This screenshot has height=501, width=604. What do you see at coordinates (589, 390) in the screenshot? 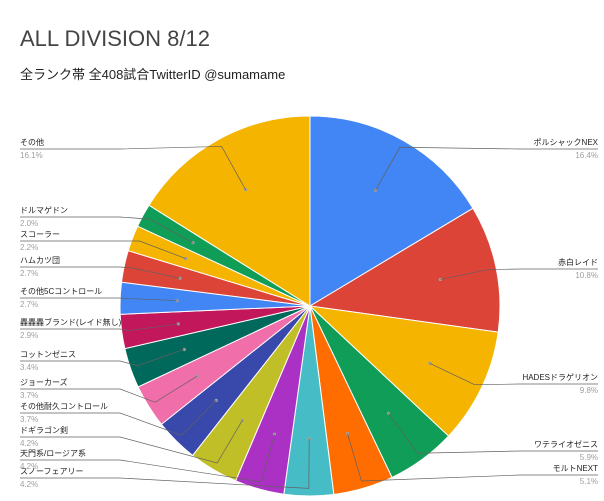
I see `slice-percent: 9.8%` at bounding box center [589, 390].